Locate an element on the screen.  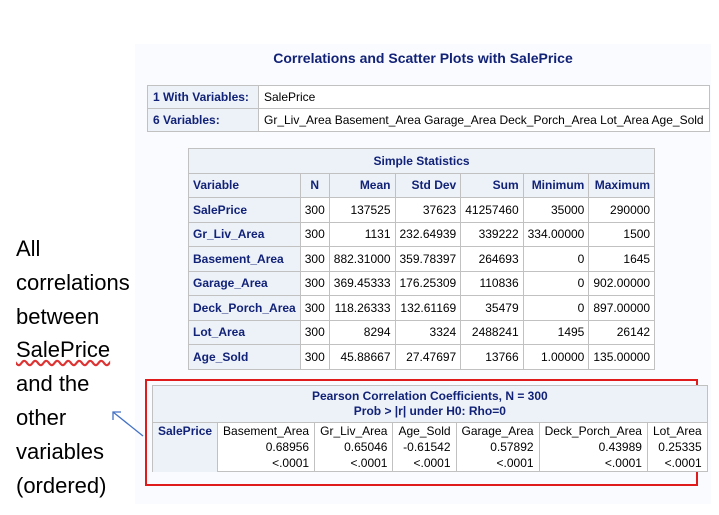
pearson-column-name: Deck_Porch_Area is located at coordinates (593, 430).